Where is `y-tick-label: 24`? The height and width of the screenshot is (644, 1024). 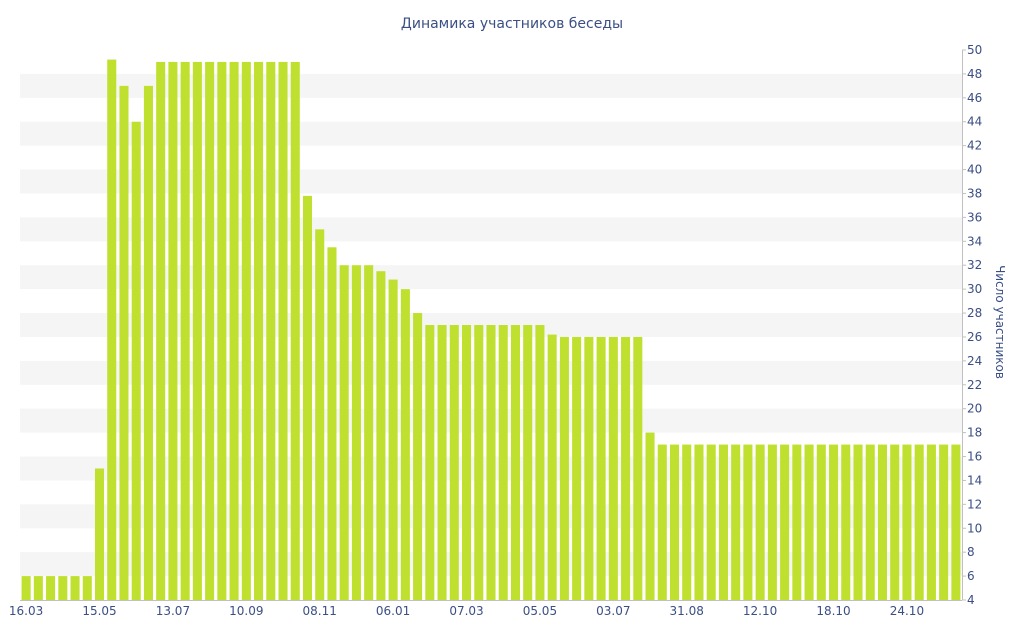
y-tick-label: 24 is located at coordinates (974, 361).